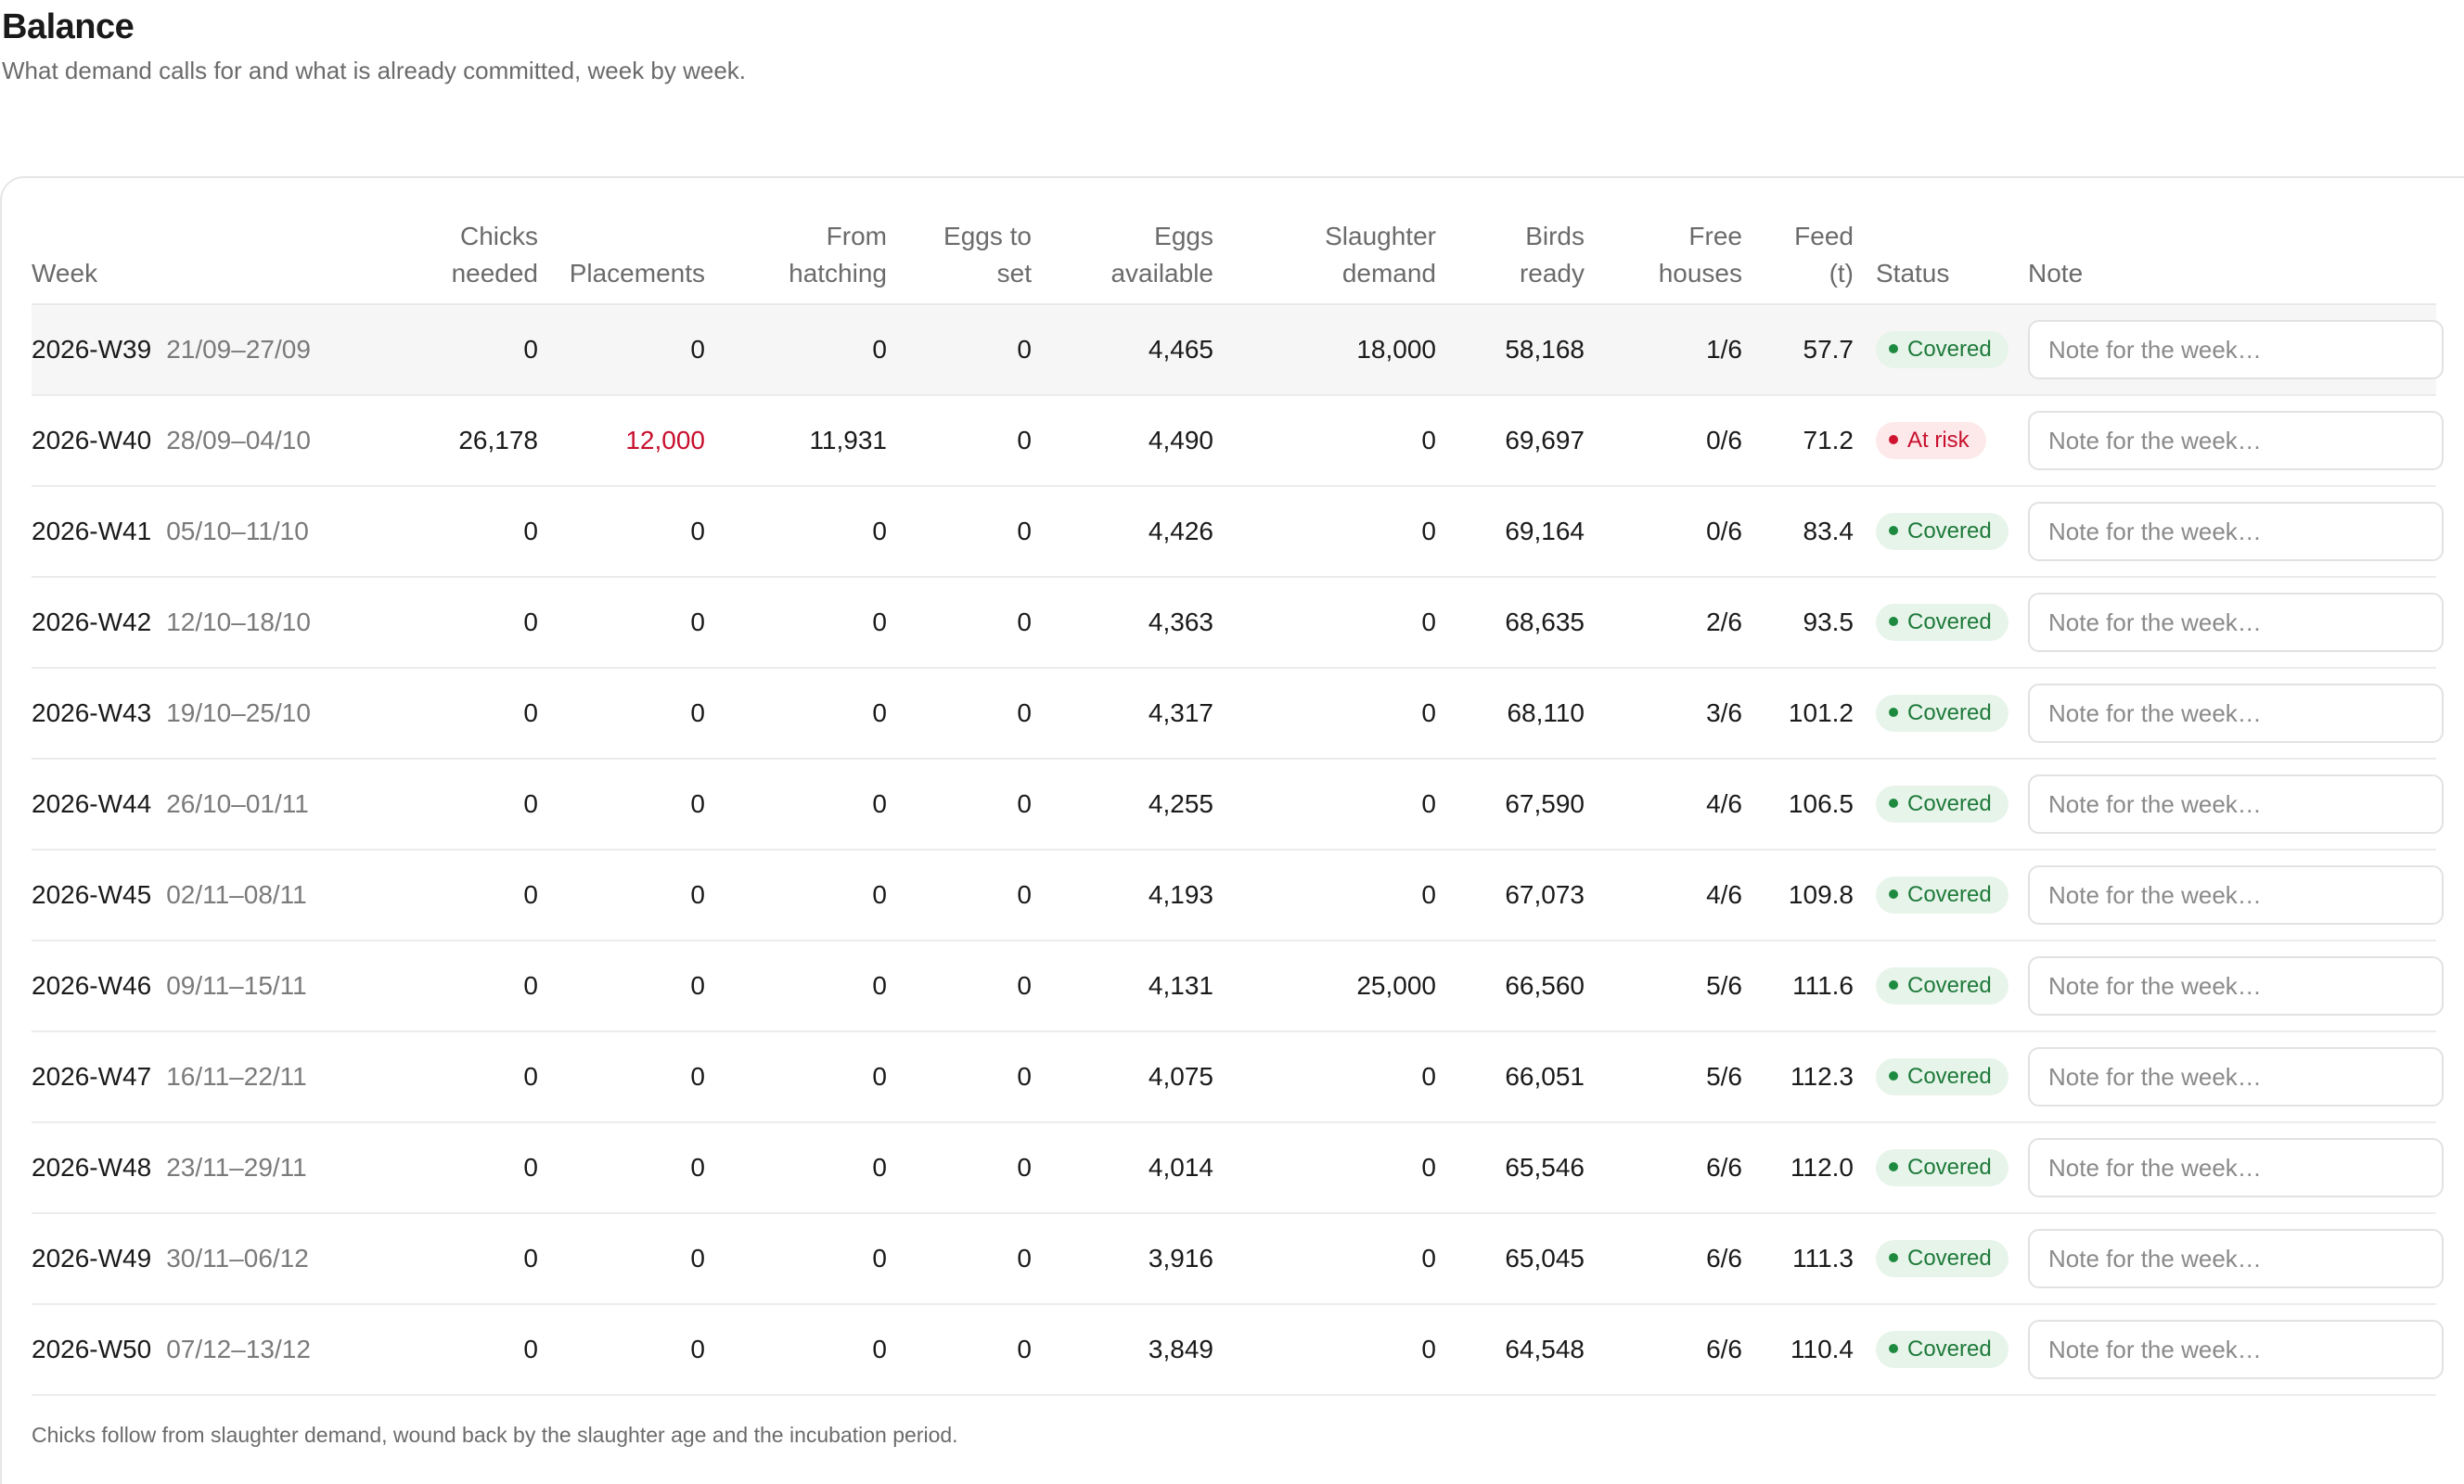 This screenshot has height=1484, width=2464. What do you see at coordinates (1678, 441) in the screenshot?
I see `free-houses-cell: 0/6` at bounding box center [1678, 441].